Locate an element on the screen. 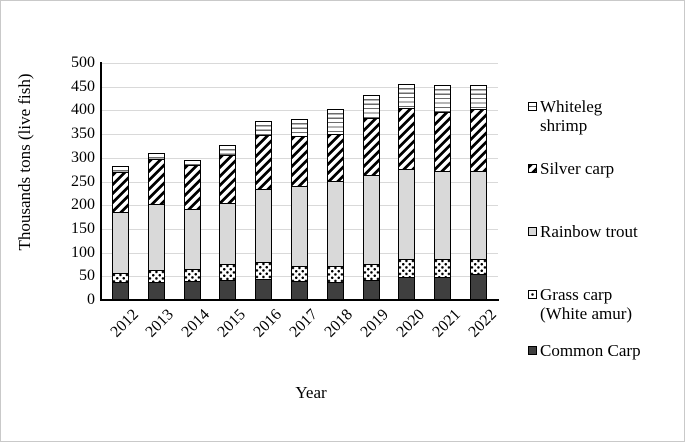  bar-2021 is located at coordinates (443, 192).